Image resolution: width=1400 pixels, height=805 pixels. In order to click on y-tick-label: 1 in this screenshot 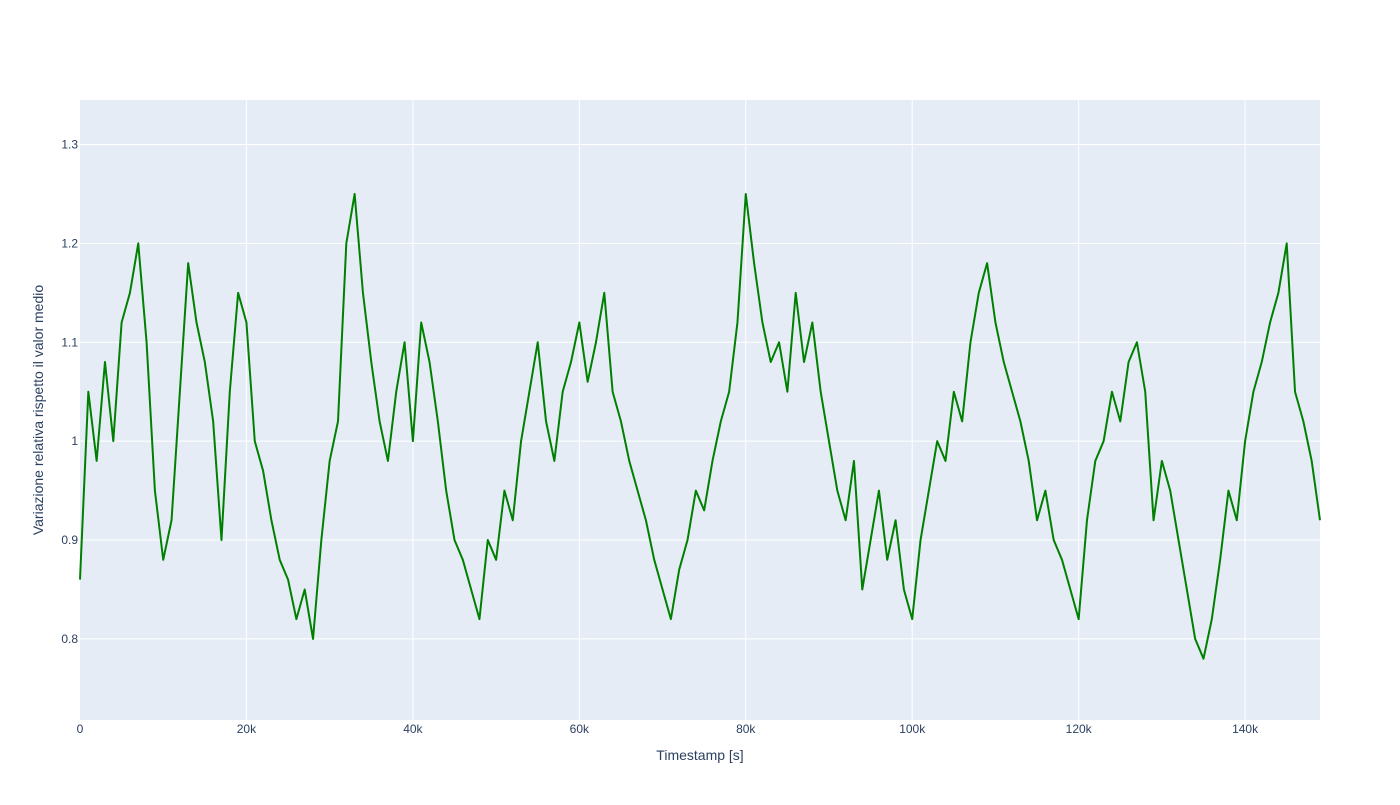, I will do `click(74, 441)`.